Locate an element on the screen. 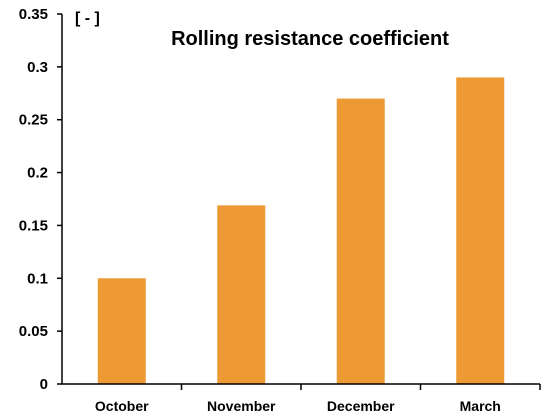 This screenshot has height=420, width=550. y-tick-label: 0.05 is located at coordinates (33, 331).